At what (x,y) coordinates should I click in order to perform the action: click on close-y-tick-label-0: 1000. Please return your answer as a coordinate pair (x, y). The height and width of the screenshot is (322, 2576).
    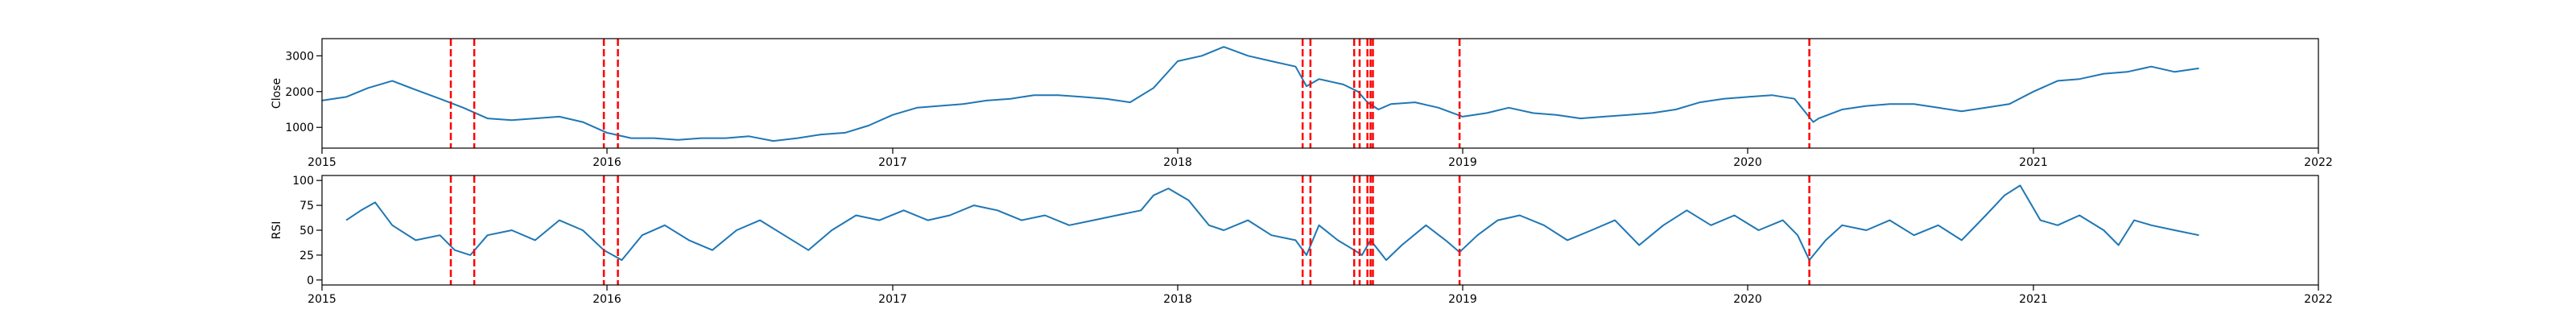
    Looking at the image, I should click on (299, 128).